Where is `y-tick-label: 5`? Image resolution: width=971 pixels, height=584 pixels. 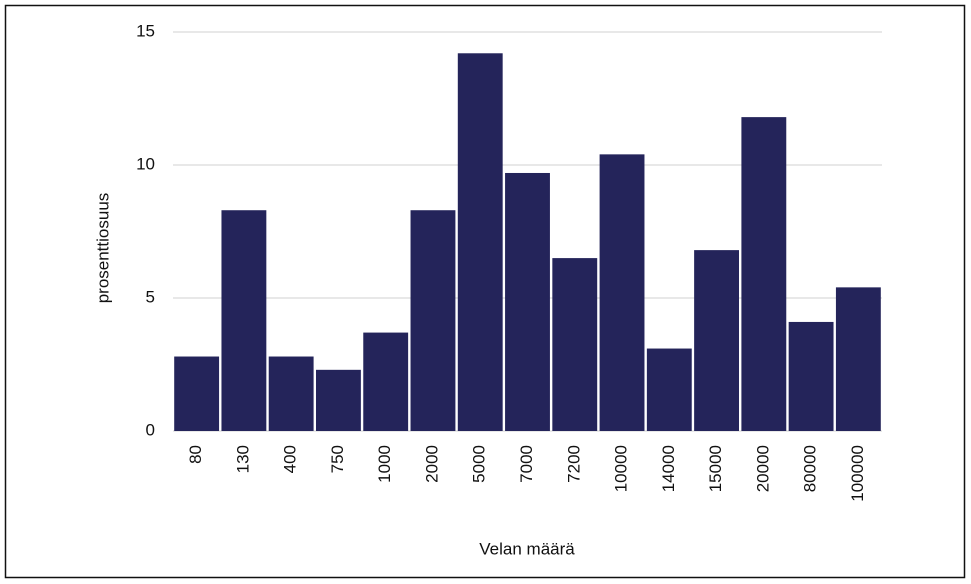 y-tick-label: 5 is located at coordinates (150, 296).